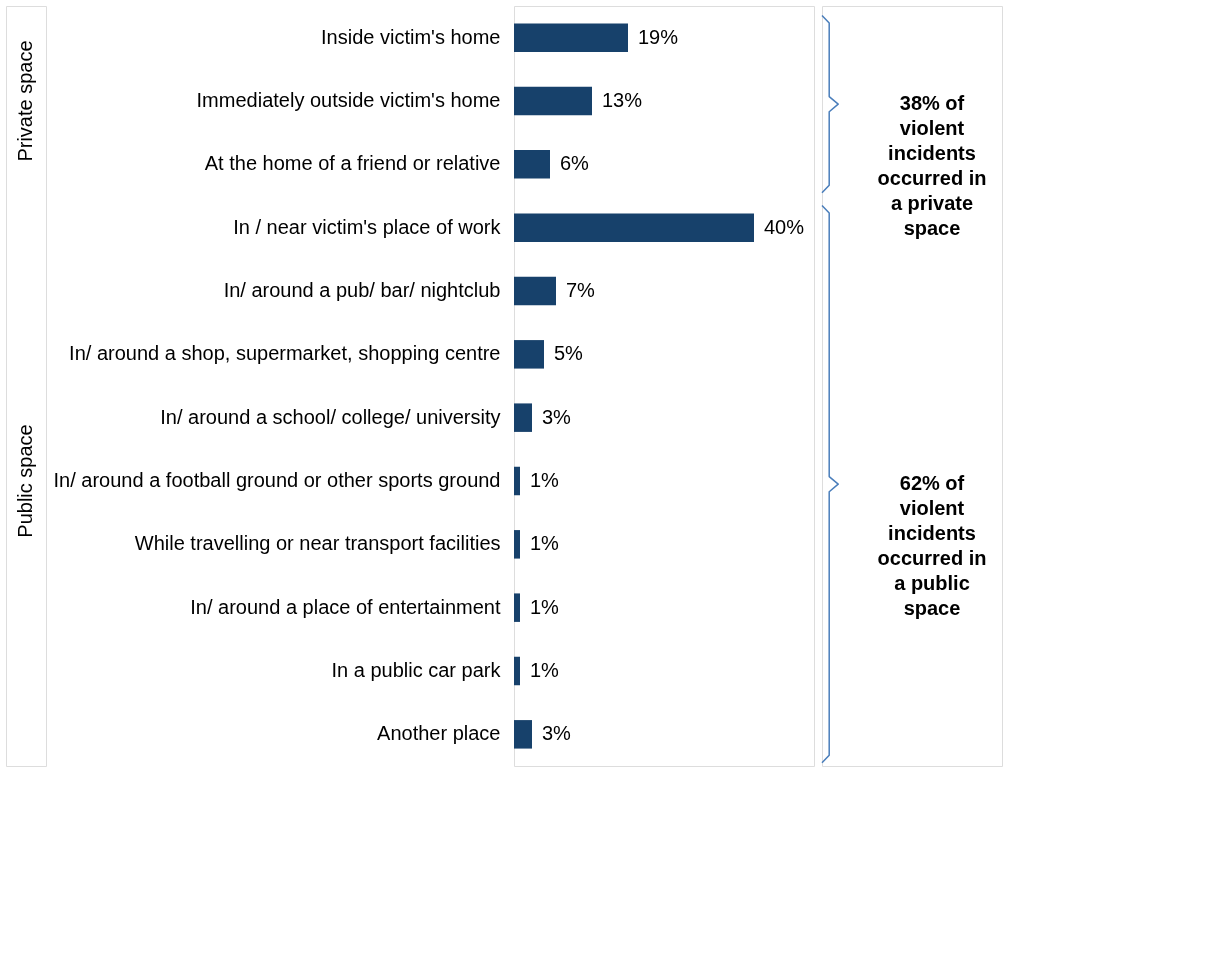 This screenshot has width=1230, height=979. Describe the element at coordinates (416, 670) in the screenshot. I see `y-tick-label: In a public car park` at that location.